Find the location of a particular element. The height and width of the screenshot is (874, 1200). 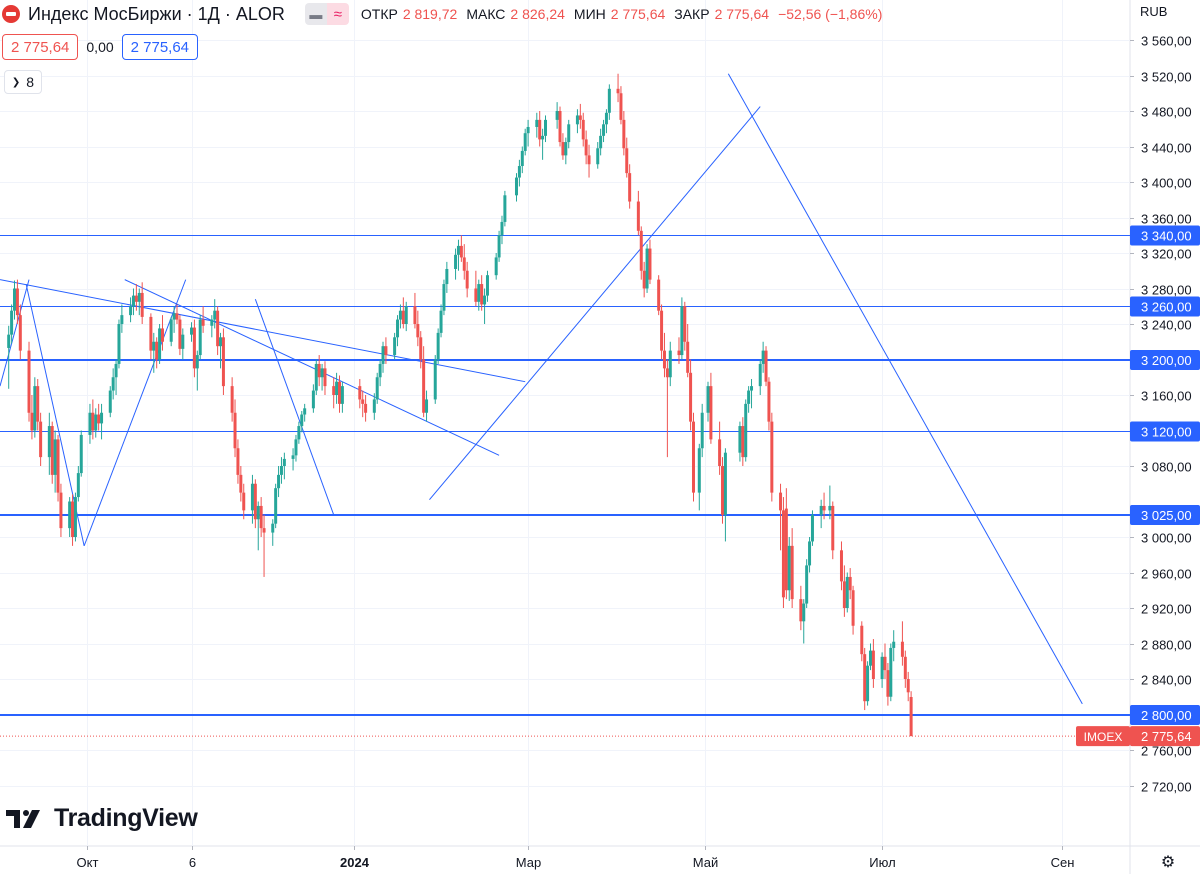

toggle-left-icon: ▬ is located at coordinates (315, 14).